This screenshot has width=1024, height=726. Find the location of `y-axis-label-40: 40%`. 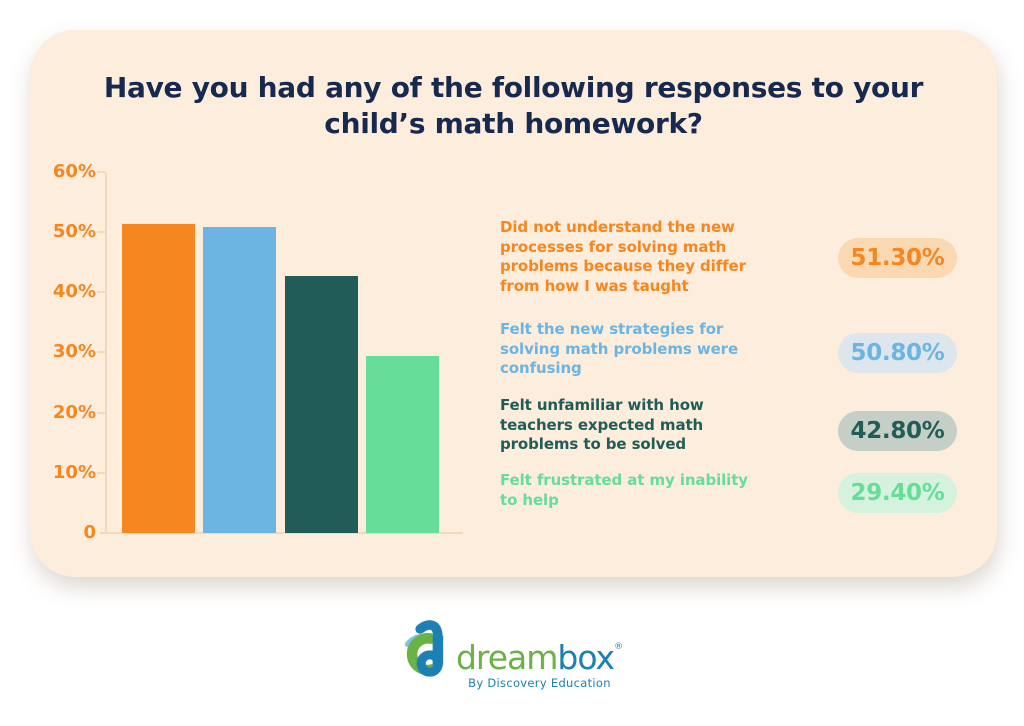

y-axis-label-40: 40% is located at coordinates (74, 291).